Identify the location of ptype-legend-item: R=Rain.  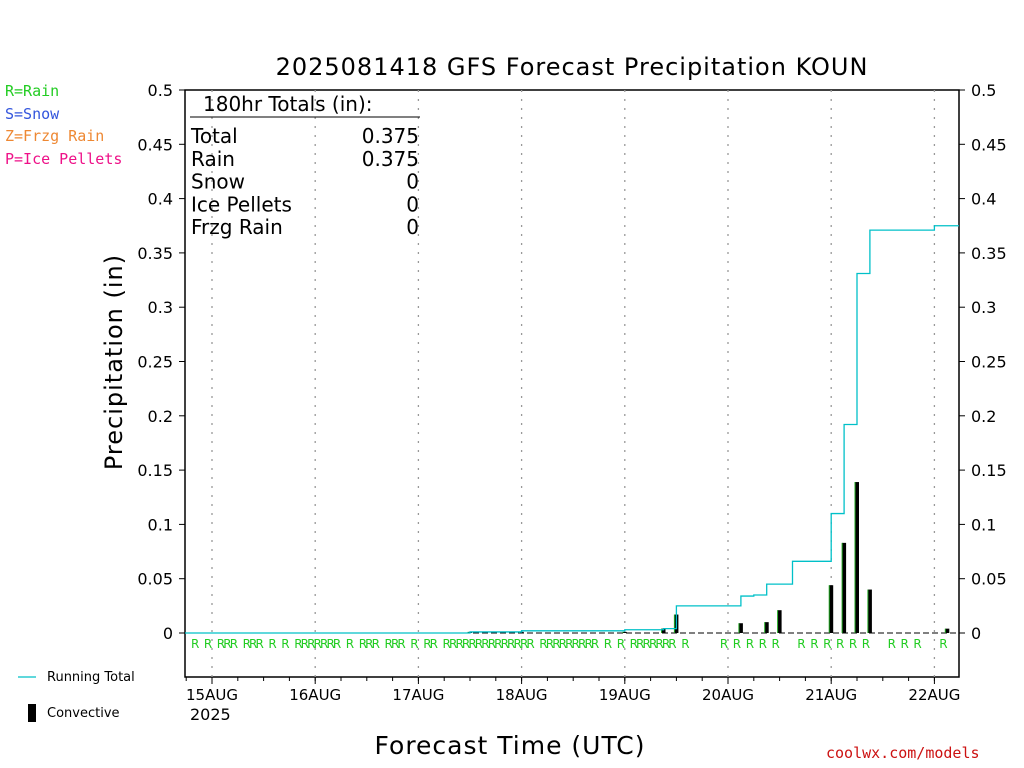
(32, 91).